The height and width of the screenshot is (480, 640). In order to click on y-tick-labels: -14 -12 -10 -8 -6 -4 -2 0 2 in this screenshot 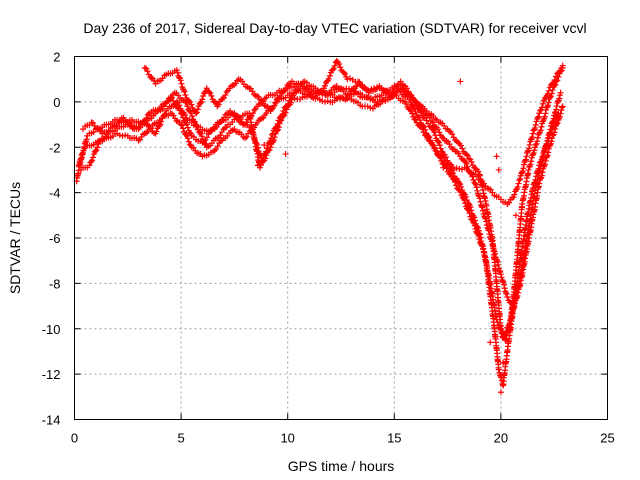, I will do `click(51, 239)`.